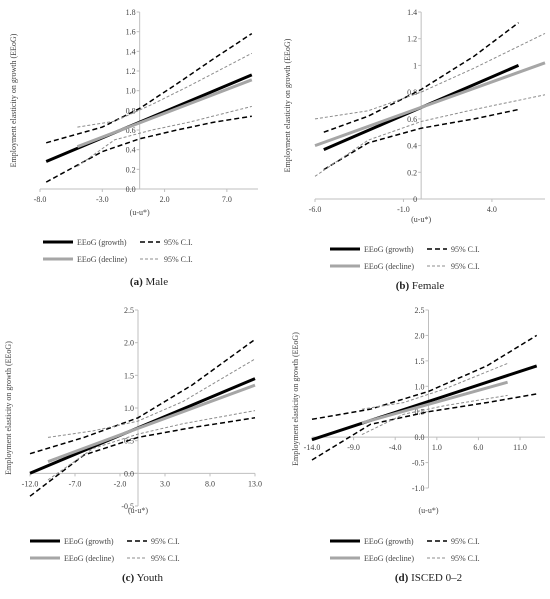 The height and width of the screenshot is (599, 550). Describe the element at coordinates (420, 361) in the screenshot. I see `y-tick-label: 1.5` at that location.